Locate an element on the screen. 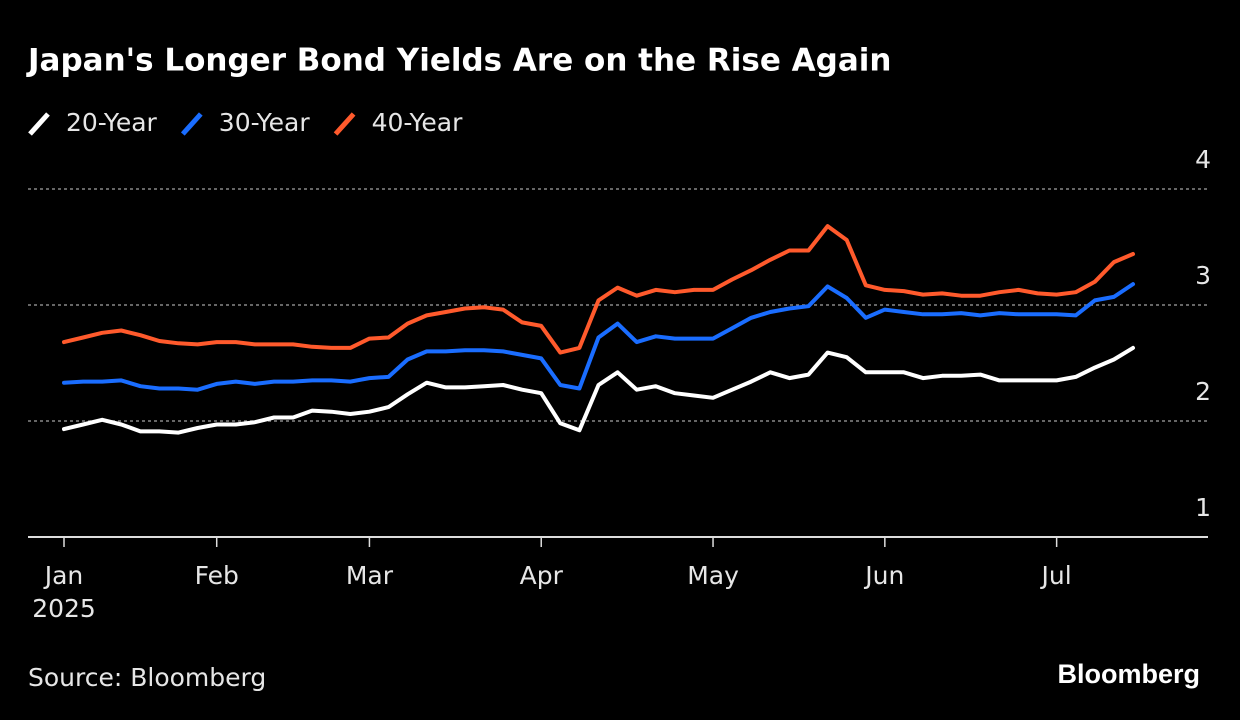 This screenshot has width=1240, height=720. legend-label: 40-Year is located at coordinates (418, 122).